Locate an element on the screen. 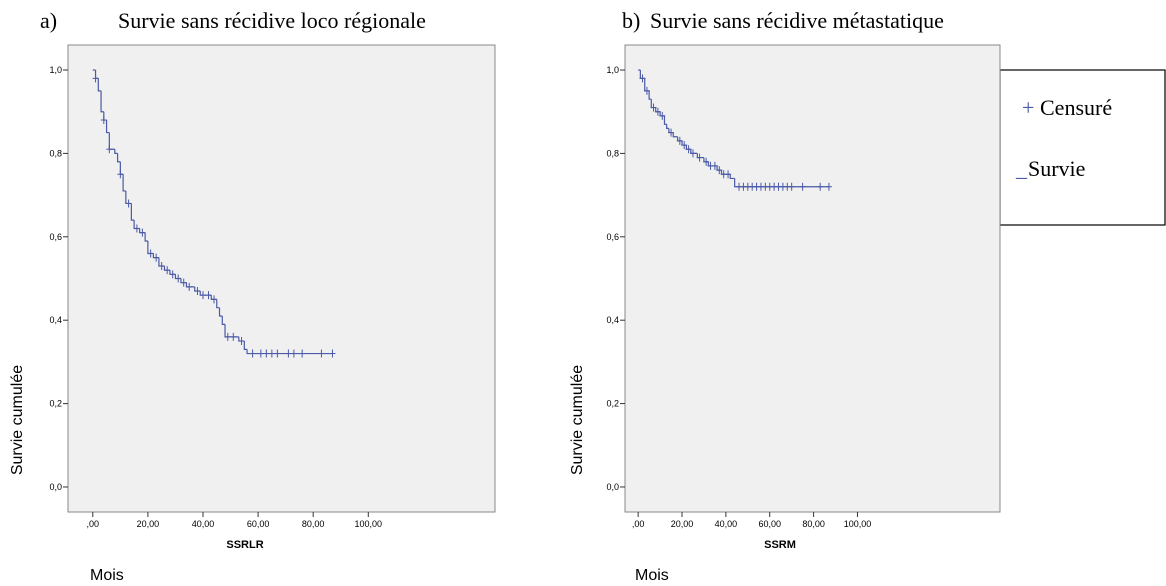  panel-label: a) is located at coordinates (48, 20).